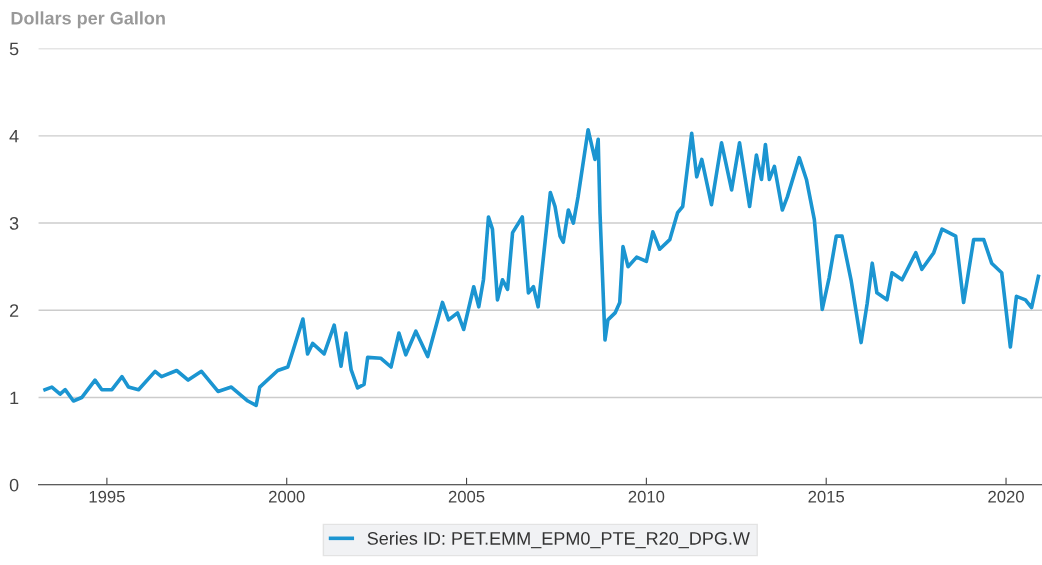 This screenshot has width=1042, height=565. I want to click on y-tick-label: 3, so click(14, 223).